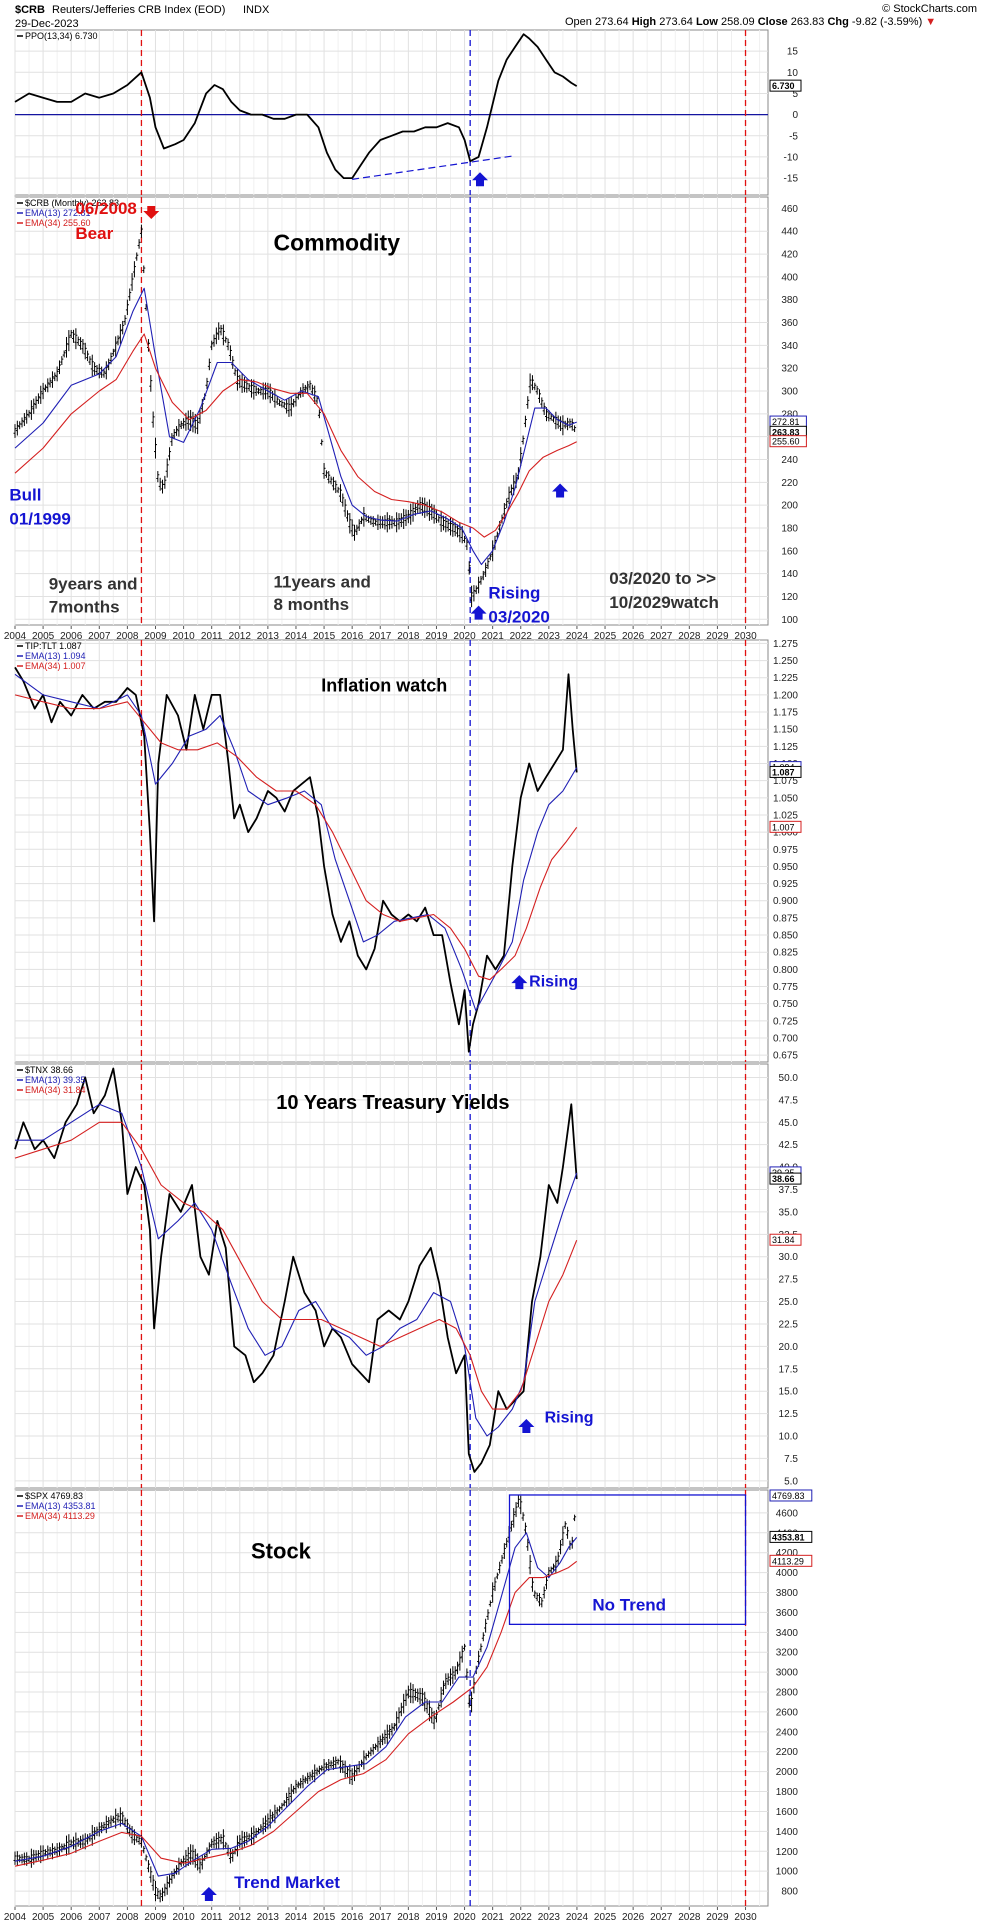  Describe the element at coordinates (324, 1917) in the screenshot. I see `x-tick-label: 2015` at that location.